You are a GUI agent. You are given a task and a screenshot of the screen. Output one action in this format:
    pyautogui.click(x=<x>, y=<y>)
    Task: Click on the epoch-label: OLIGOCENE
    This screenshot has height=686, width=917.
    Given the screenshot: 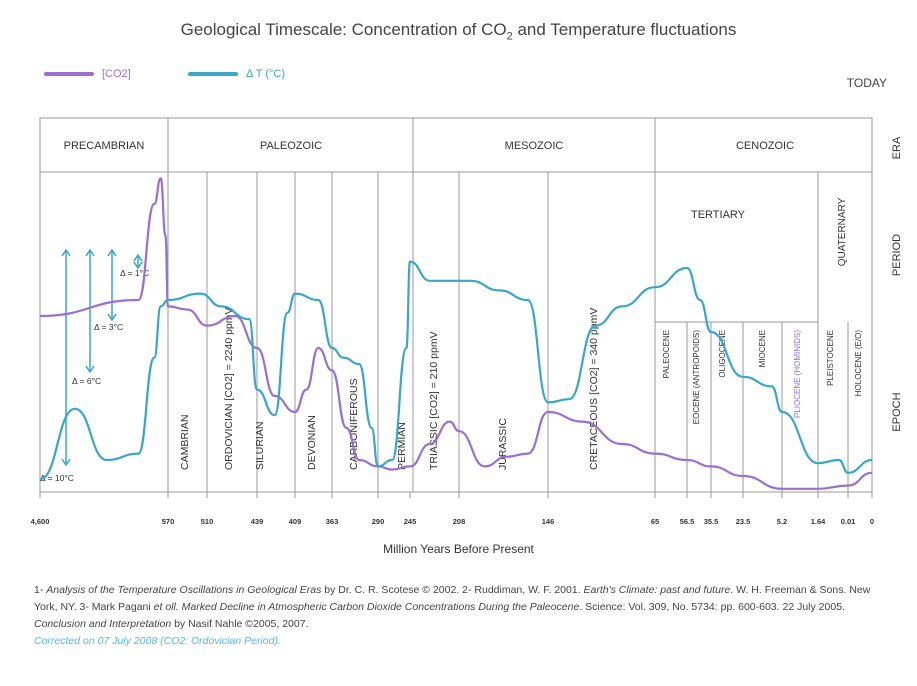 What is the action you would take?
    pyautogui.click(x=722, y=354)
    